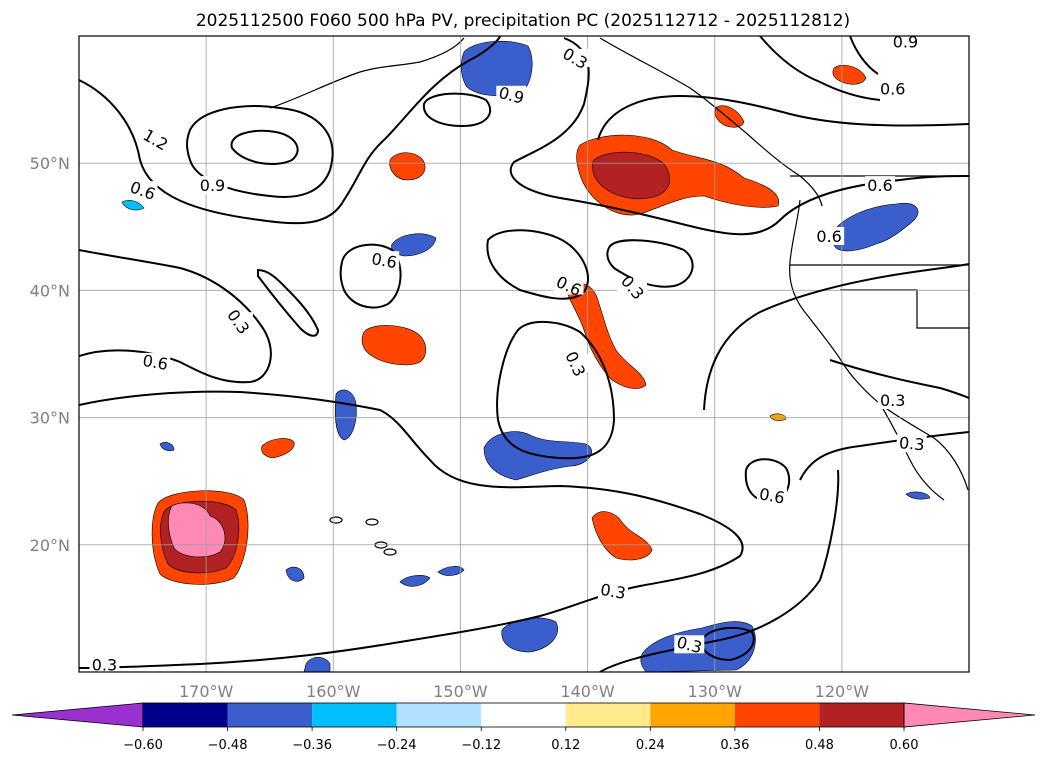 The image size is (1047, 765). I want to click on contour-0p6-loop-nw, so click(370, 276).